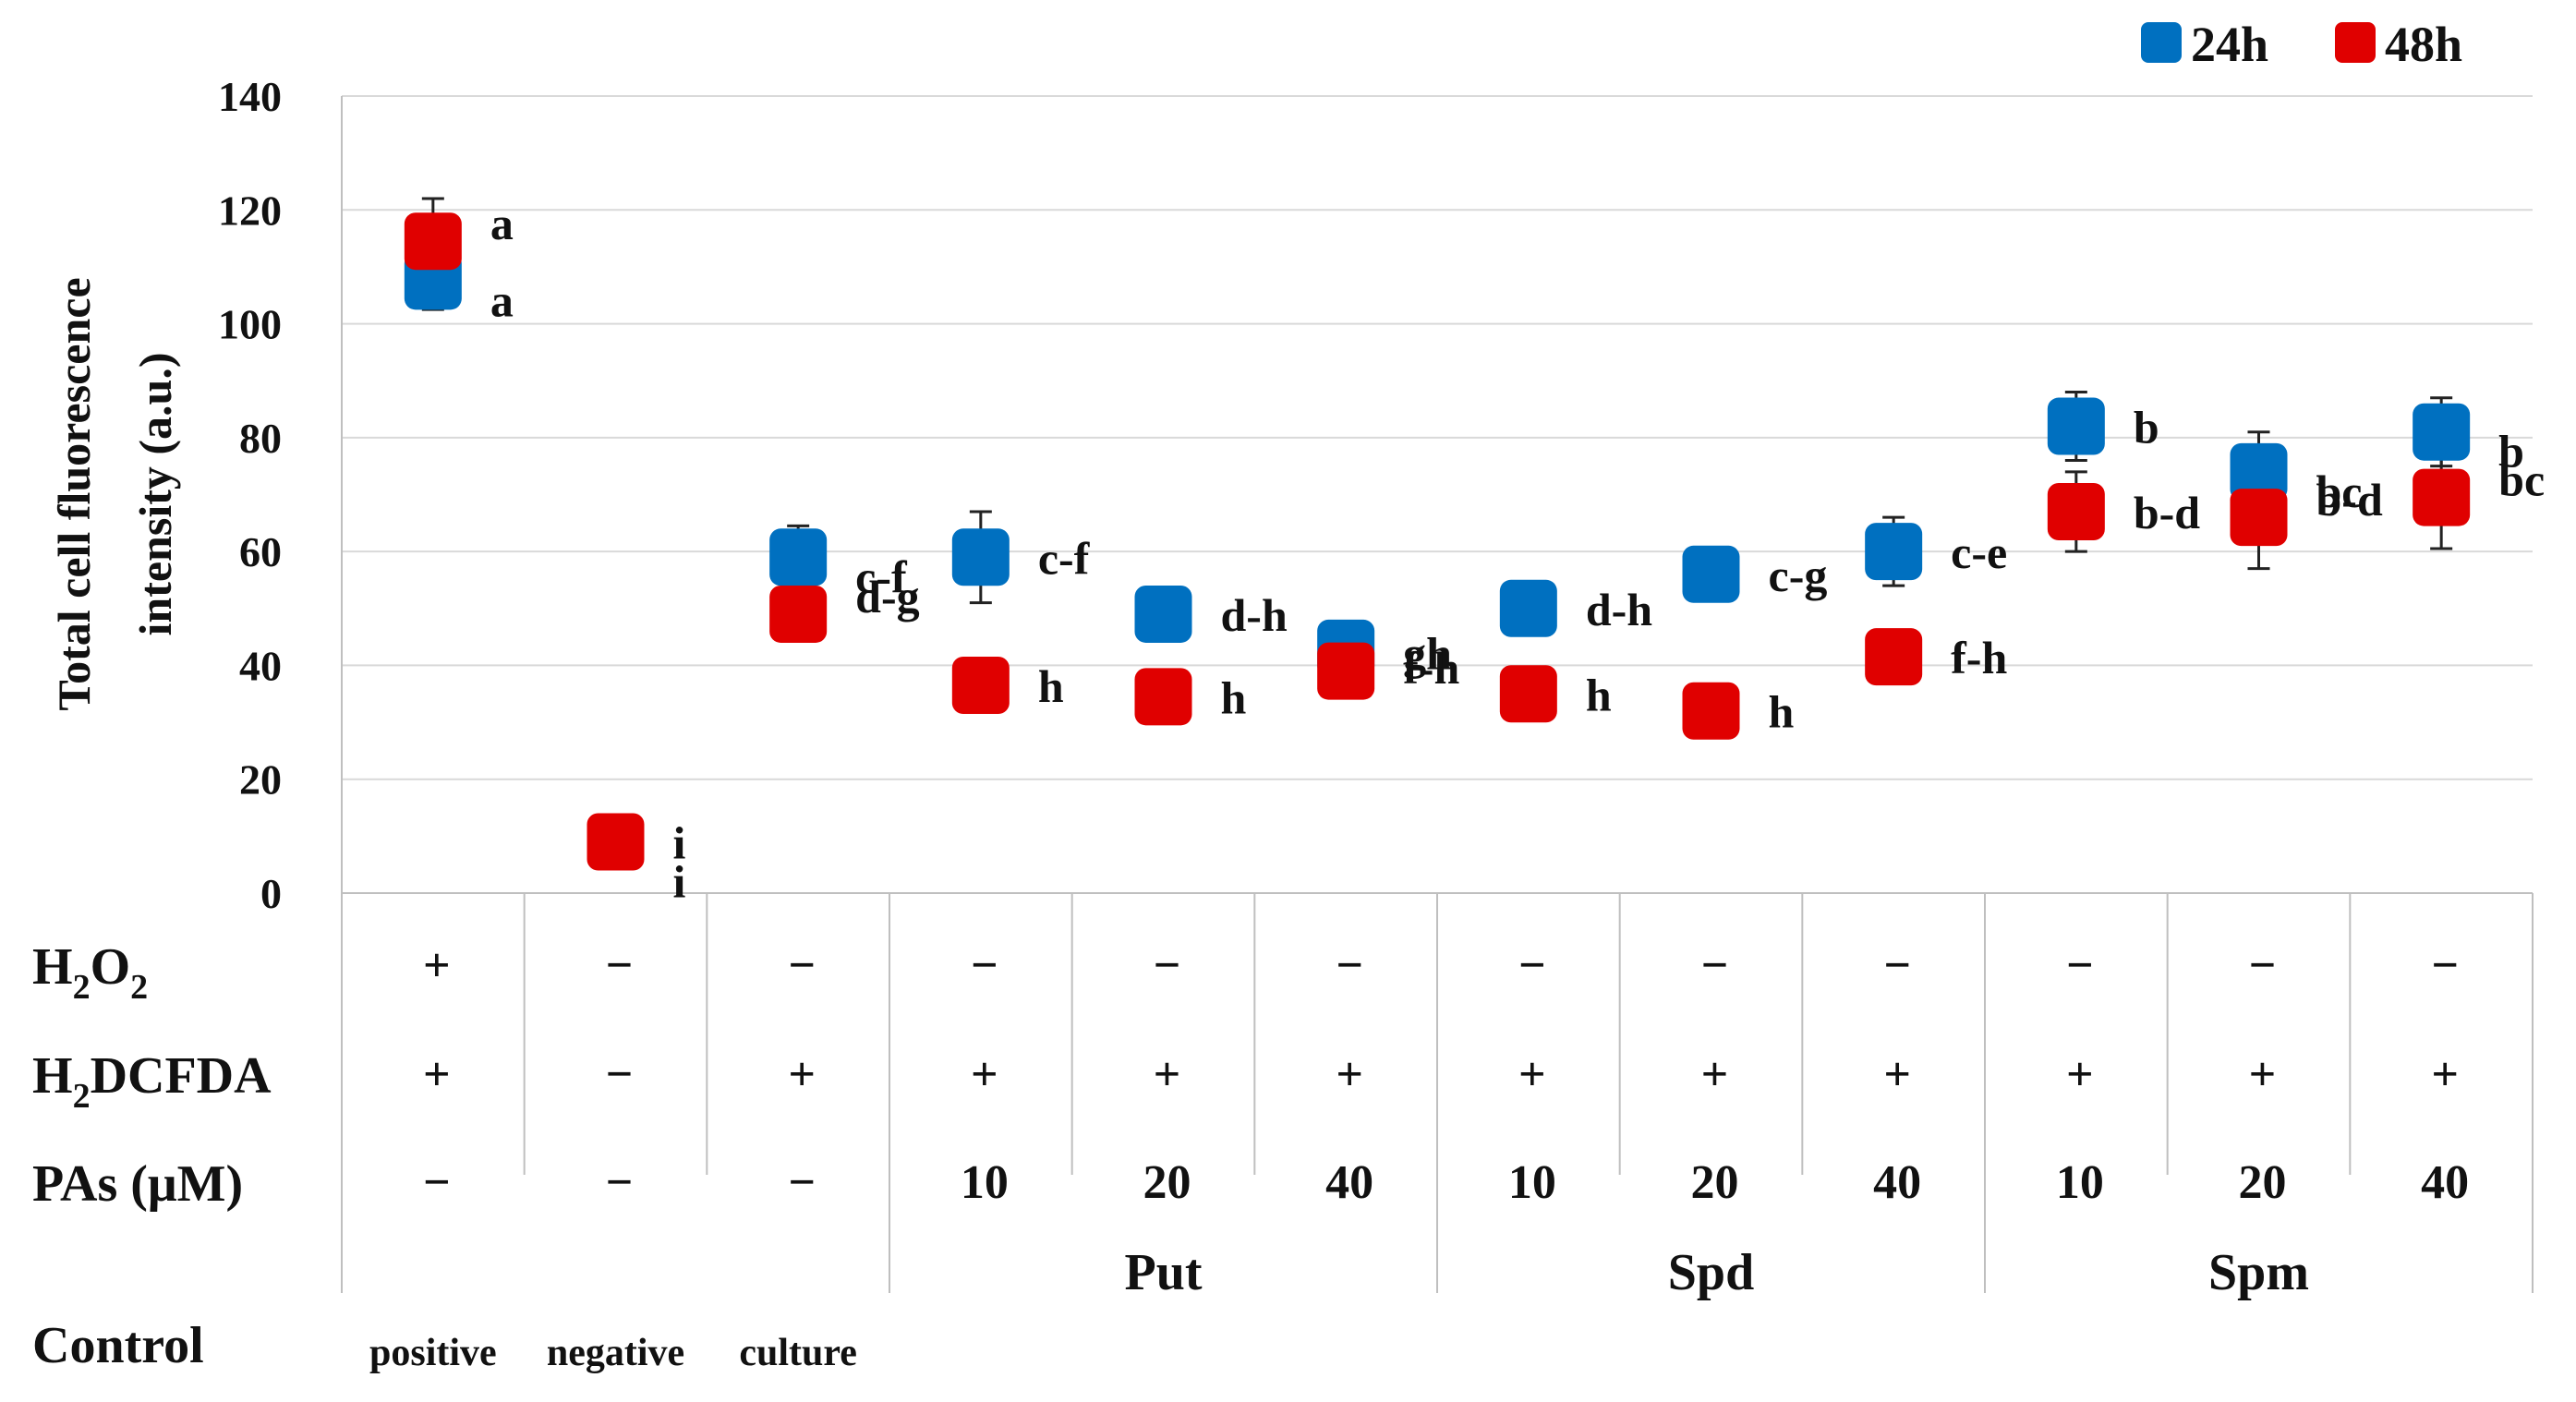 The width and height of the screenshot is (2576, 1402). Describe the element at coordinates (250, 495) in the screenshot. I see `y-tick-labels: 0 20 40 60 80 100 120 140` at that location.